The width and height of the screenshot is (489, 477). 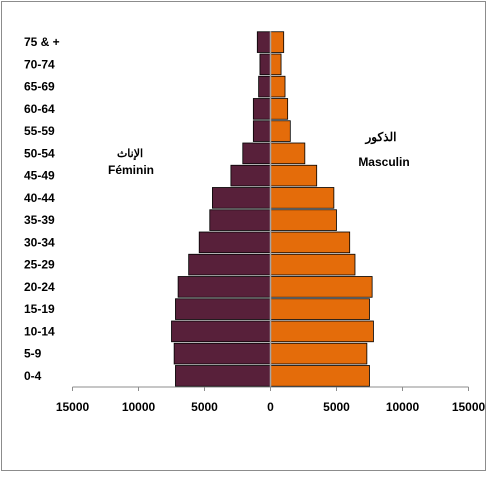 I want to click on series-label-male-ar: الذكور, so click(x=381, y=137).